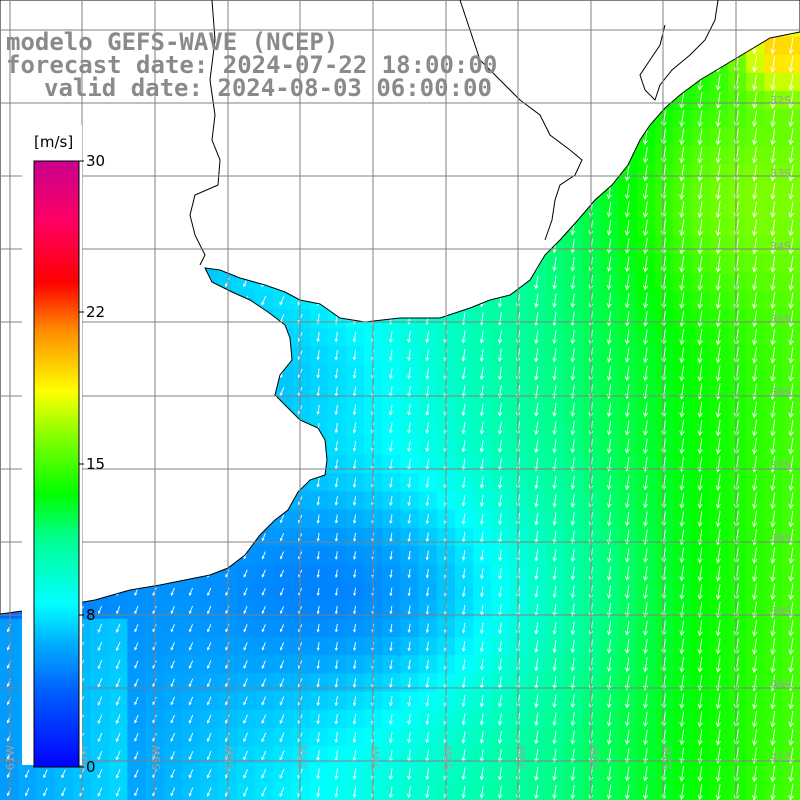 The height and width of the screenshot is (800, 800). I want to click on river-uruguay, so click(205, 133).